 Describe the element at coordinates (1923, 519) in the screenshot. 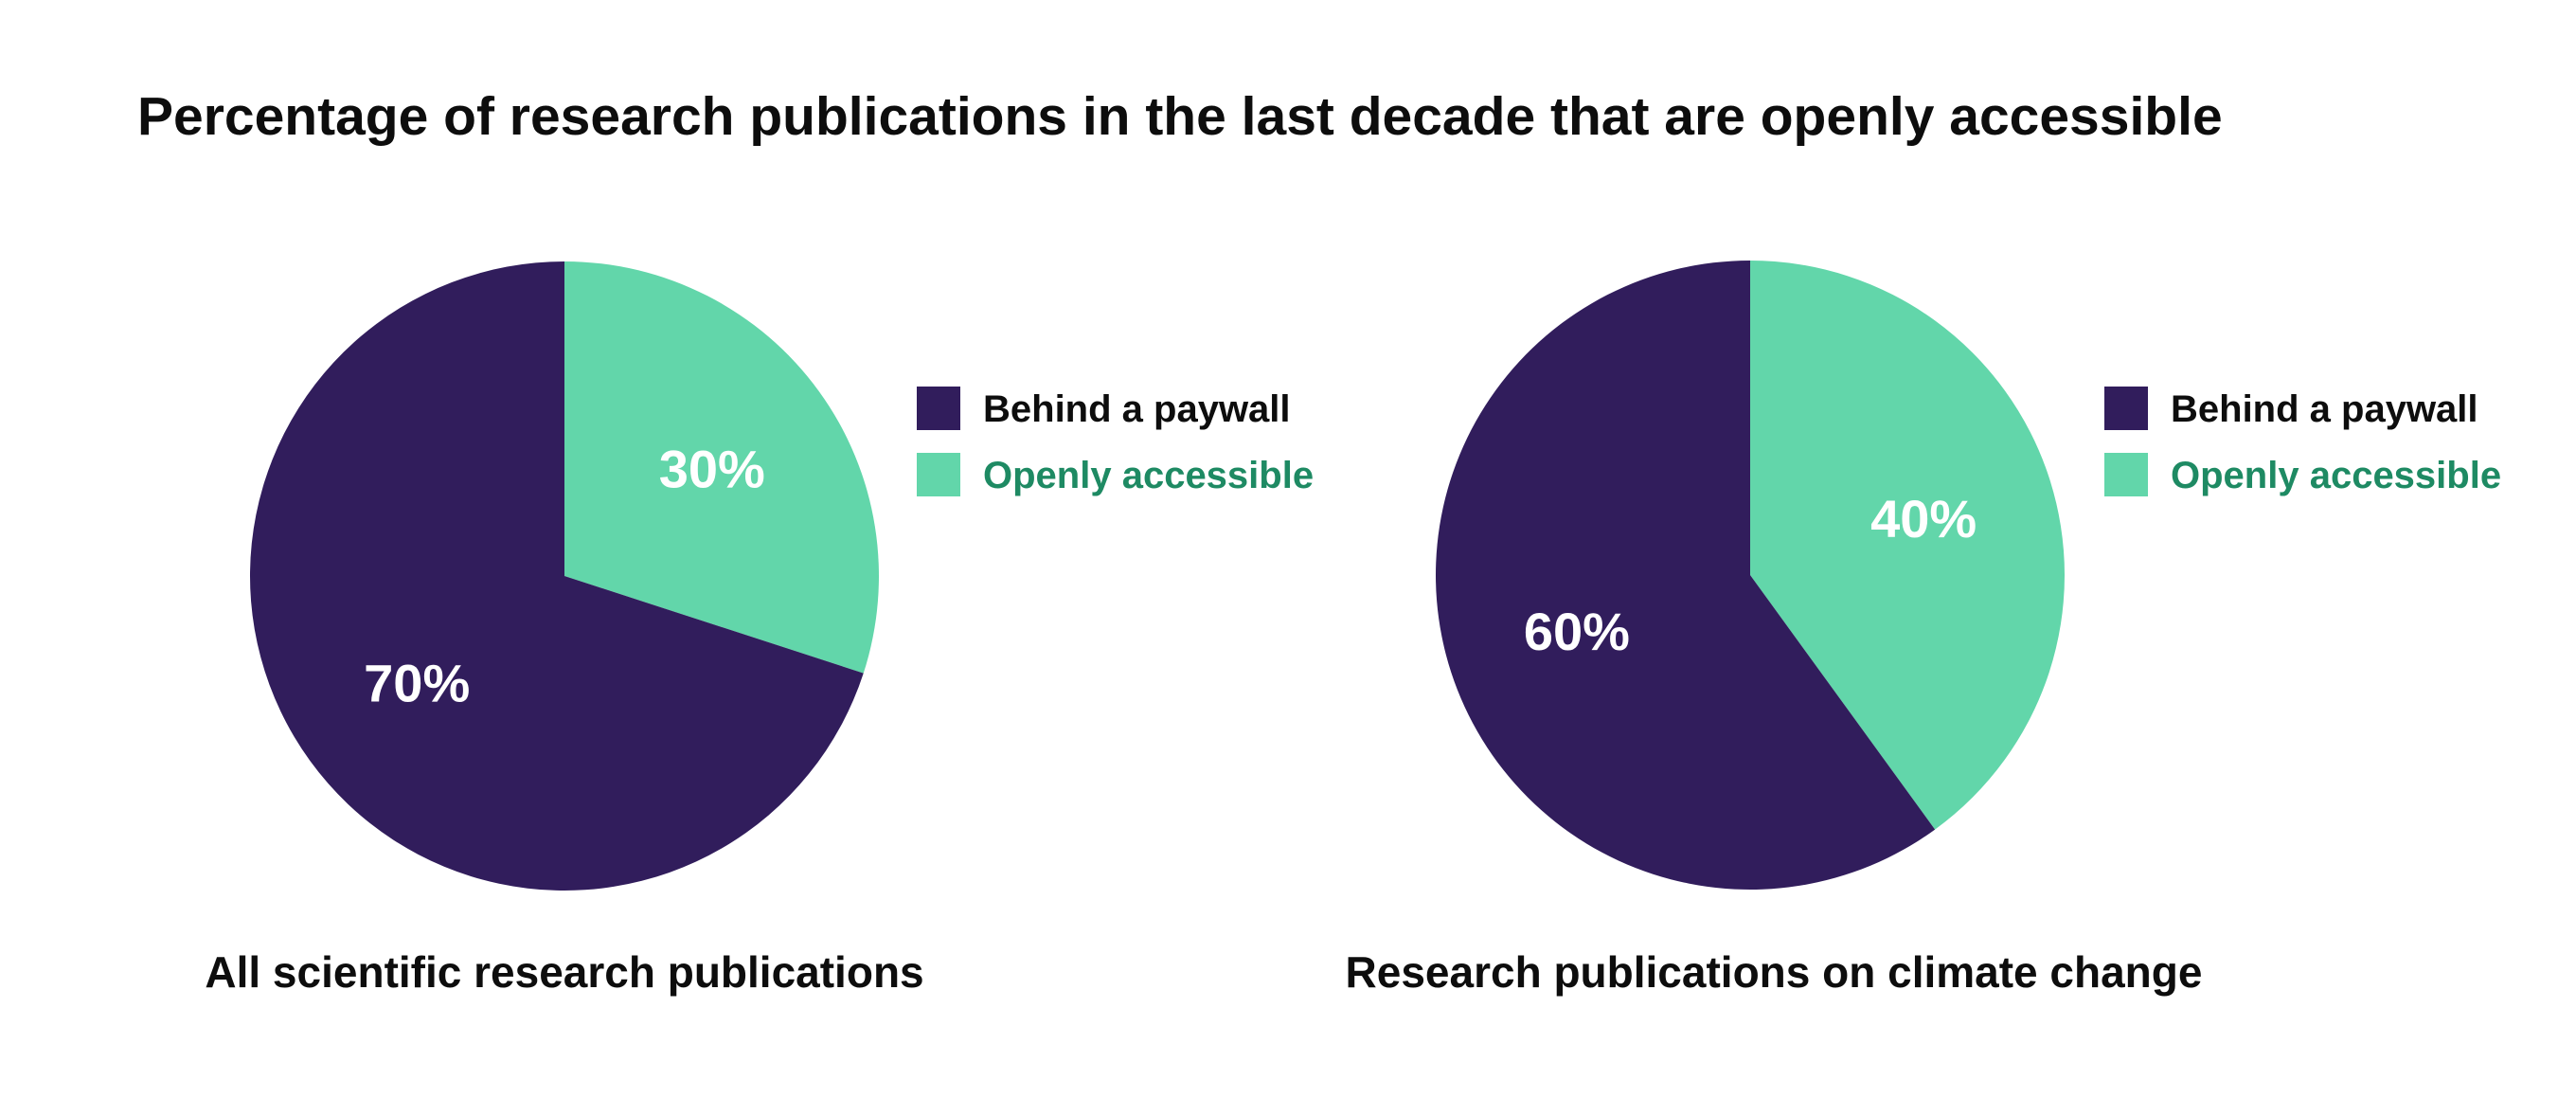

I see `slice-label-openly-accessible: 40%` at that location.